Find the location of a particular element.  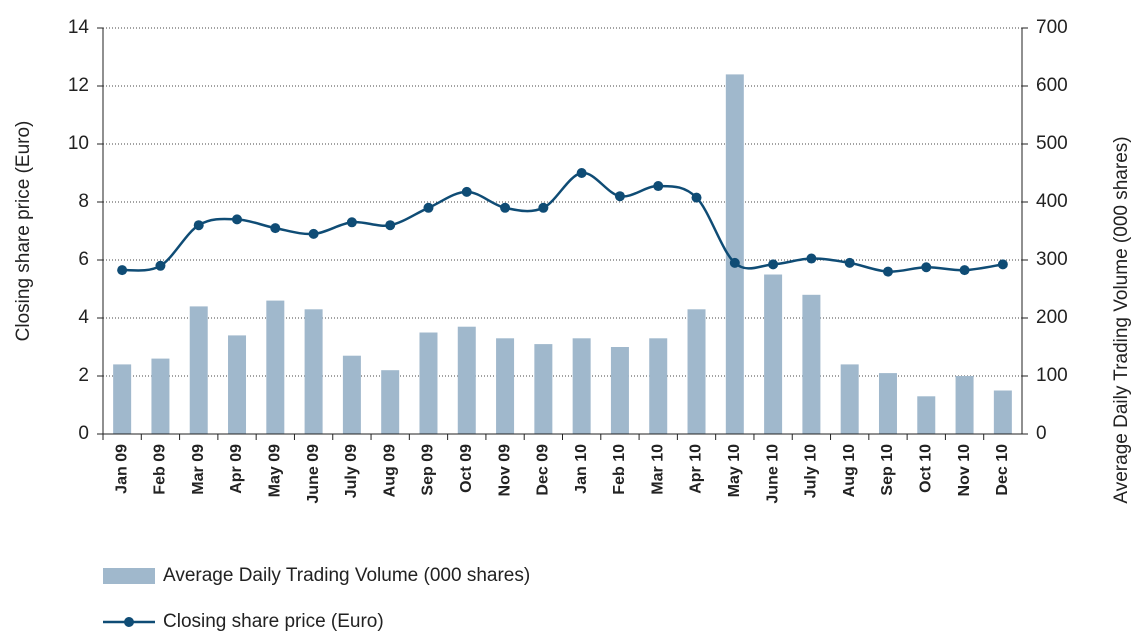

y-tick-label: 10 is located at coordinates (78, 143).